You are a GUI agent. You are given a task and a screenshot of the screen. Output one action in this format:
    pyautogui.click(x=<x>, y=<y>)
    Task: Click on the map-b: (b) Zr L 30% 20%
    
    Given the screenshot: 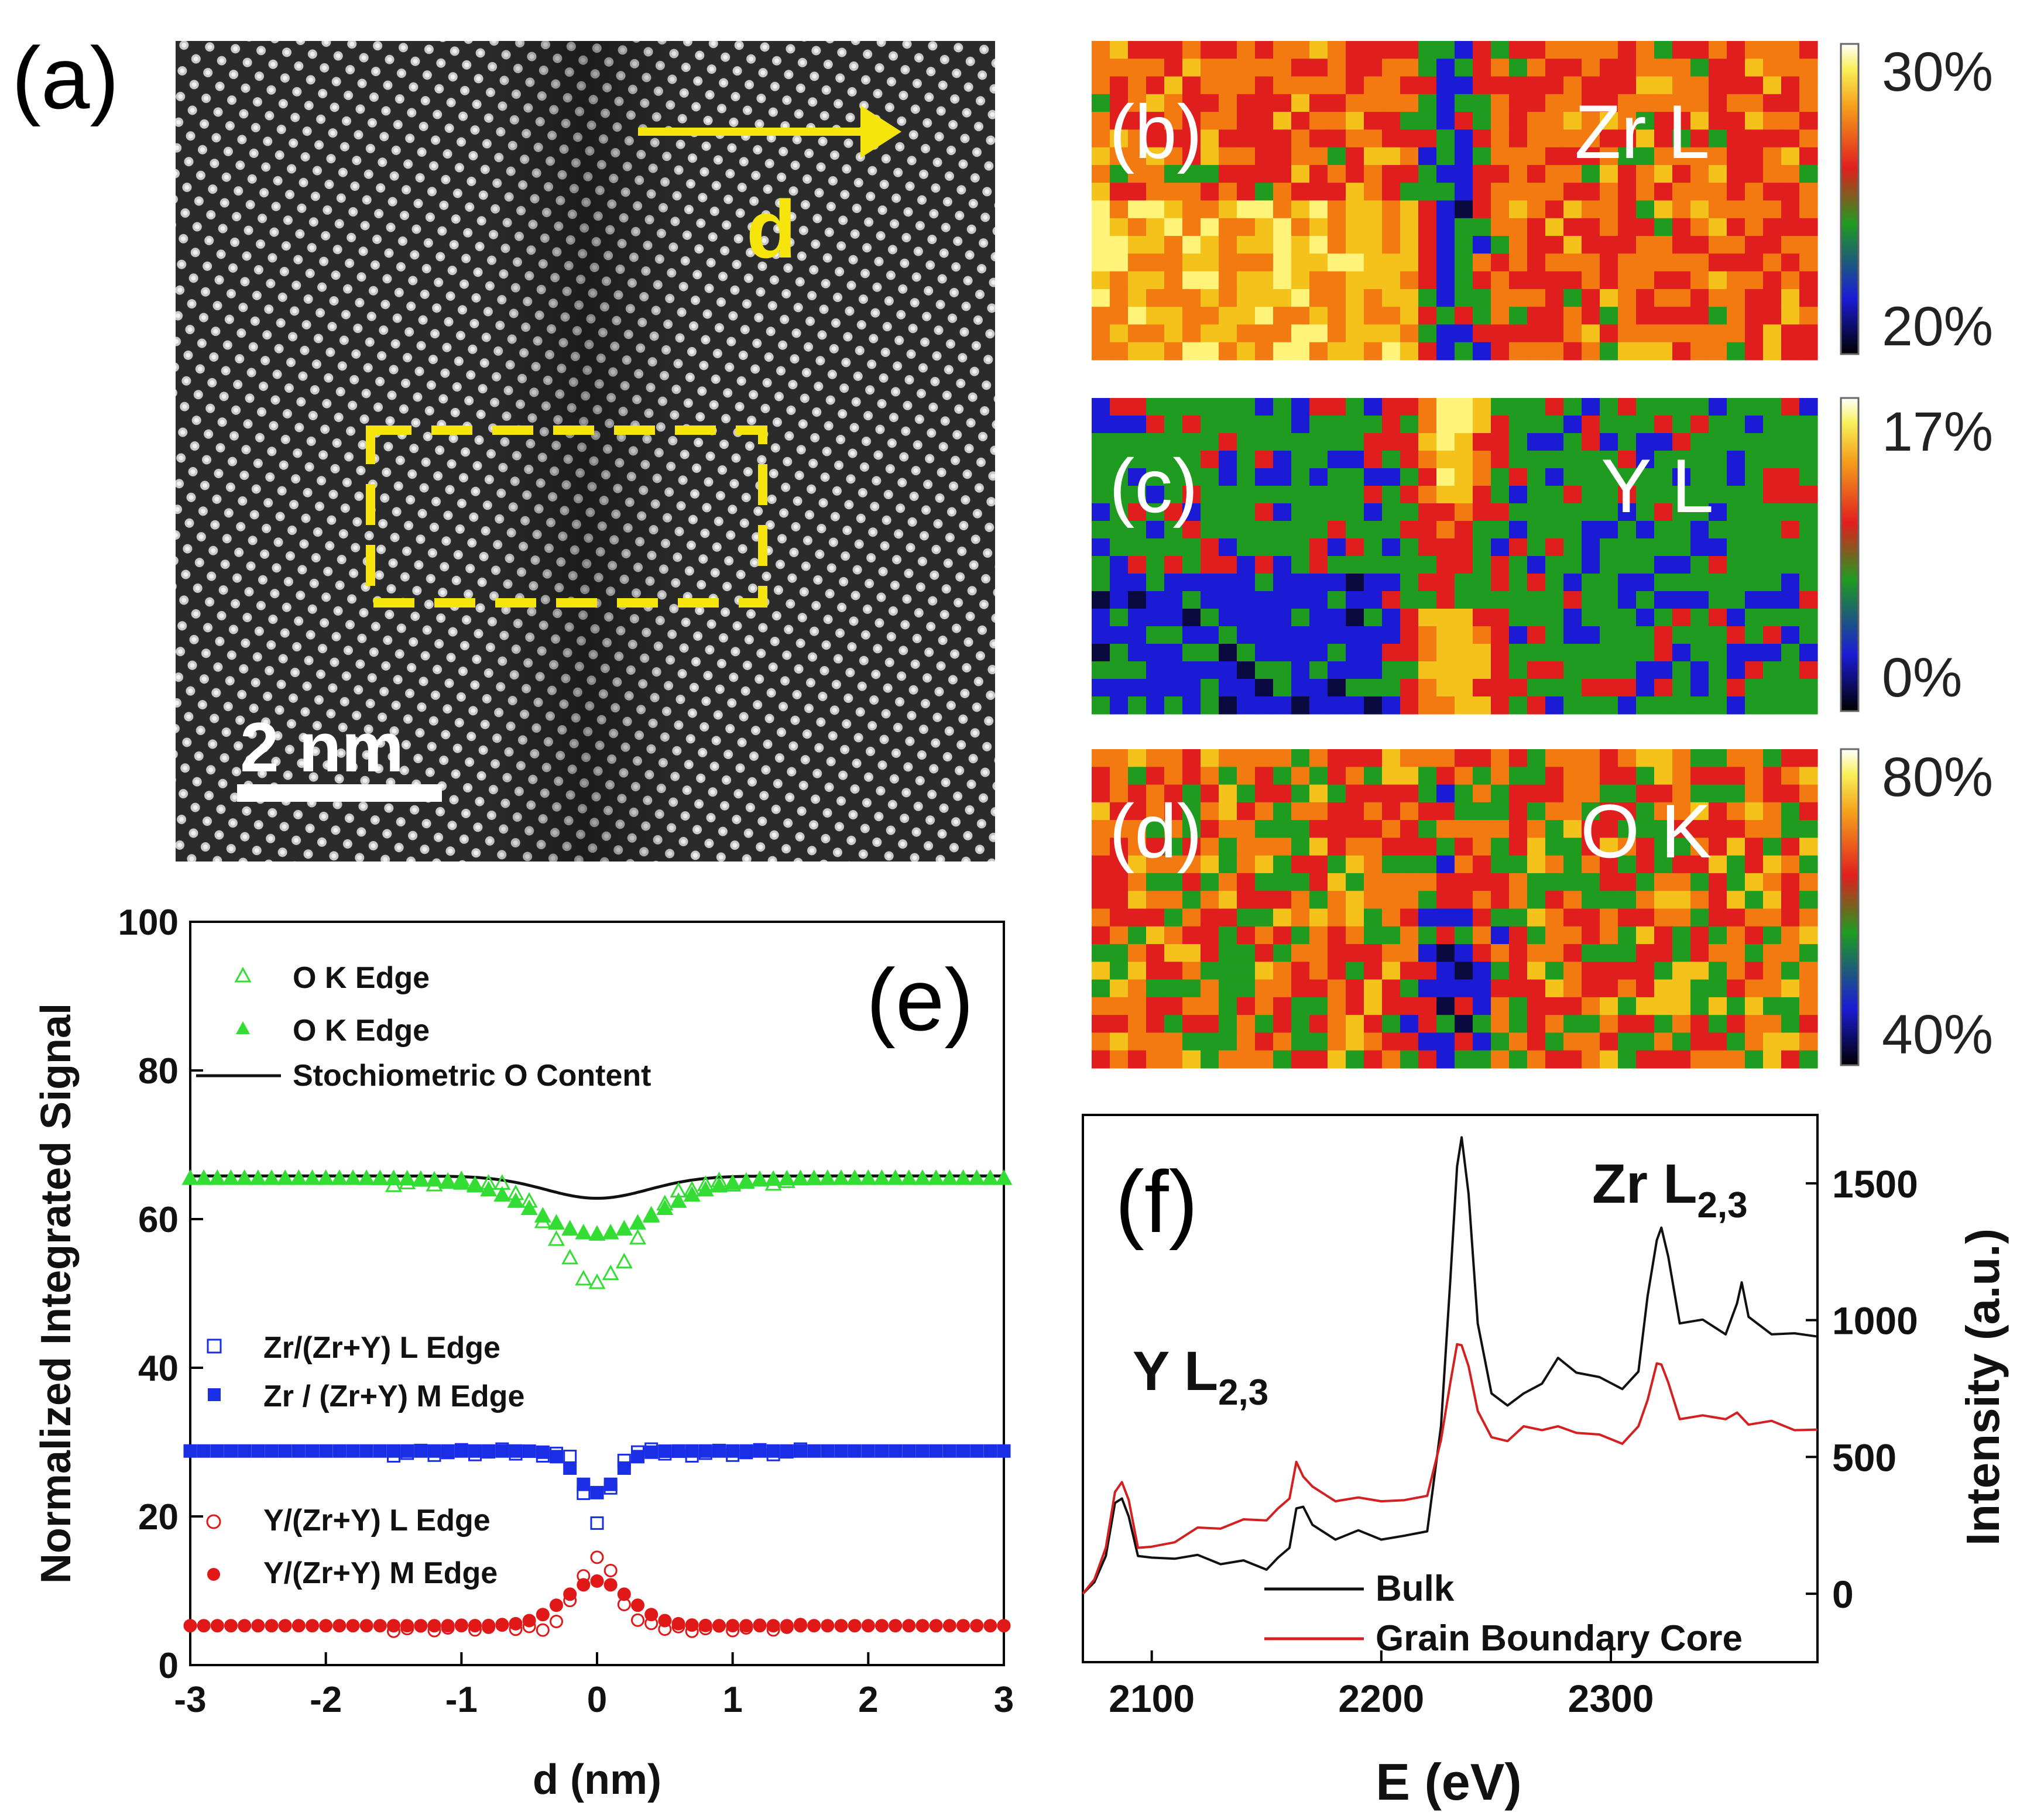 What is the action you would take?
    pyautogui.click(x=1543, y=201)
    